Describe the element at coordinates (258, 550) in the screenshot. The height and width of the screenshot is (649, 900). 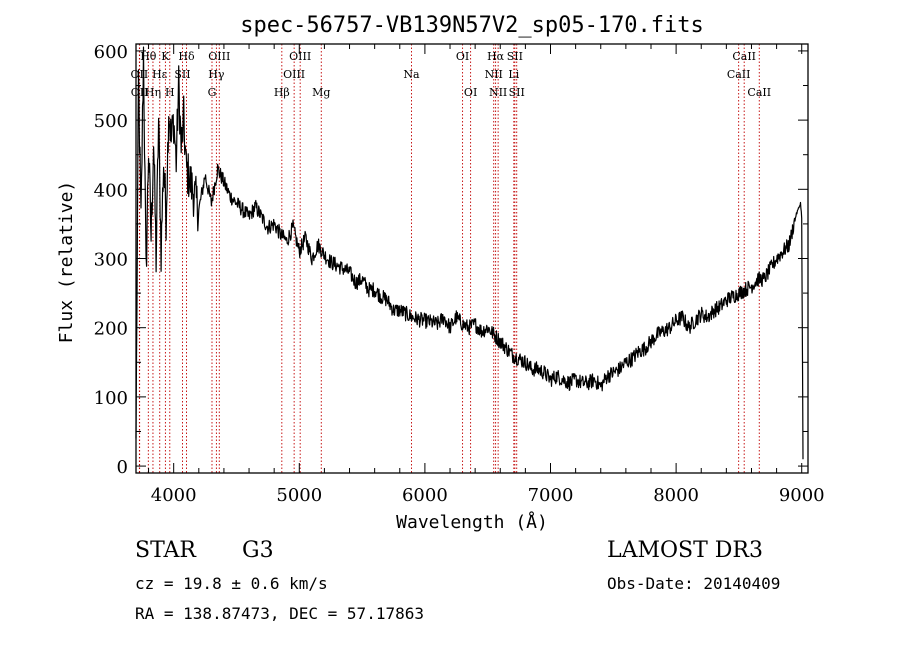
I see `object-subclass: G3` at that location.